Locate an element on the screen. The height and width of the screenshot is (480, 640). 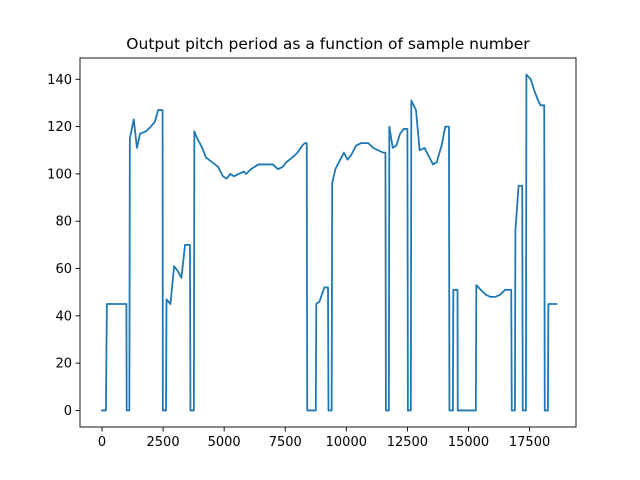
y-tick-label: 20 is located at coordinates (63, 364).